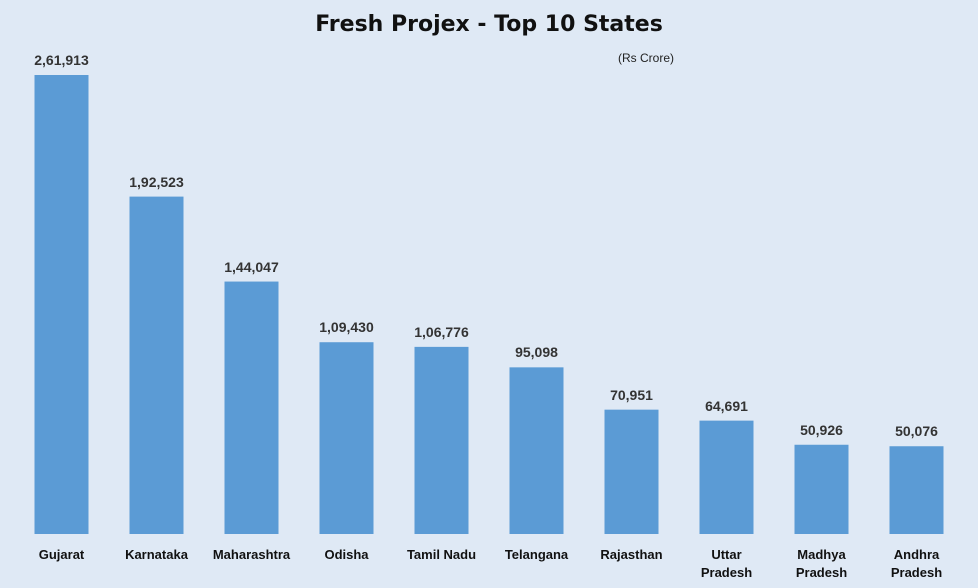 This screenshot has width=978, height=588. Describe the element at coordinates (726, 405) in the screenshot. I see `data-label: 64,691` at that location.